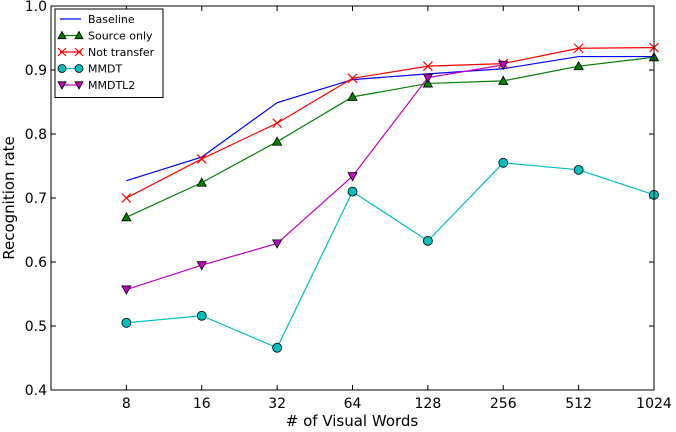 This screenshot has width=676, height=432. I want to click on y-tick-label: 0.7, so click(36, 199).